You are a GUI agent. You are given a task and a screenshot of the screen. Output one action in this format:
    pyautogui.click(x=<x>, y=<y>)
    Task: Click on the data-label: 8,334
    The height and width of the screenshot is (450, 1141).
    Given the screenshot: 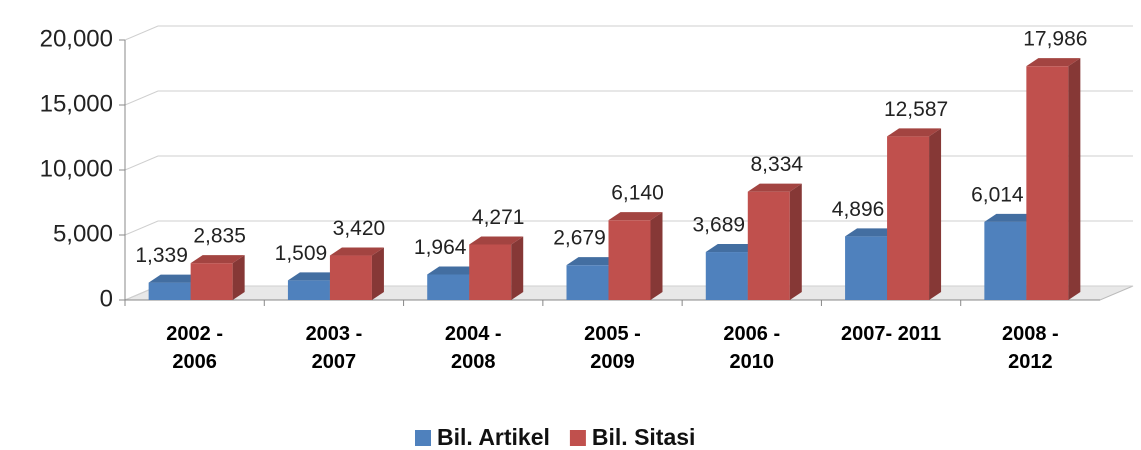 What is the action you would take?
    pyautogui.click(x=777, y=164)
    